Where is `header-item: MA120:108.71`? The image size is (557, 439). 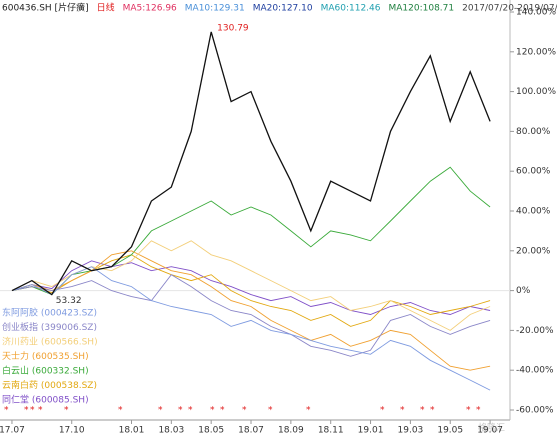
header-item: MA120:108.71 is located at coordinates (422, 9).